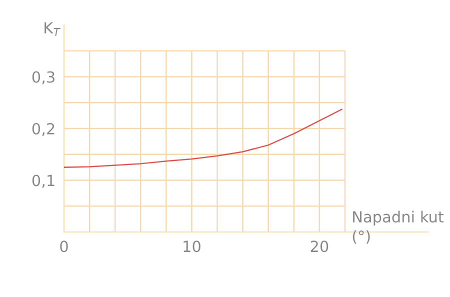 The width and height of the screenshot is (450, 297). What do you see at coordinates (398, 227) in the screenshot?
I see `x-axis-title: Napadni kut (°)` at bounding box center [398, 227].